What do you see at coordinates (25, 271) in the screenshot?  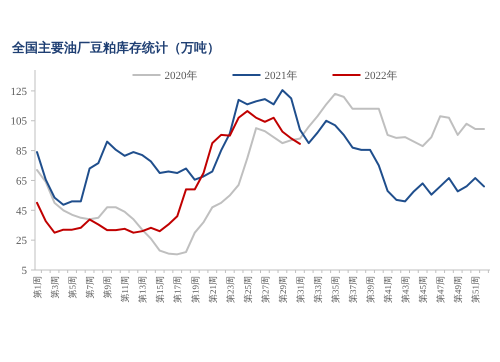 I see `y-tick-label: 5` at bounding box center [25, 271].